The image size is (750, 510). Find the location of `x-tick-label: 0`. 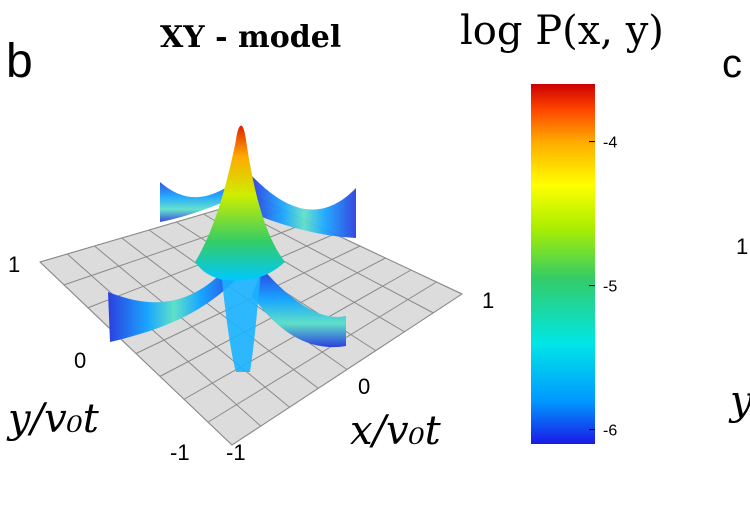

x-tick-label: 0 is located at coordinates (364, 386).